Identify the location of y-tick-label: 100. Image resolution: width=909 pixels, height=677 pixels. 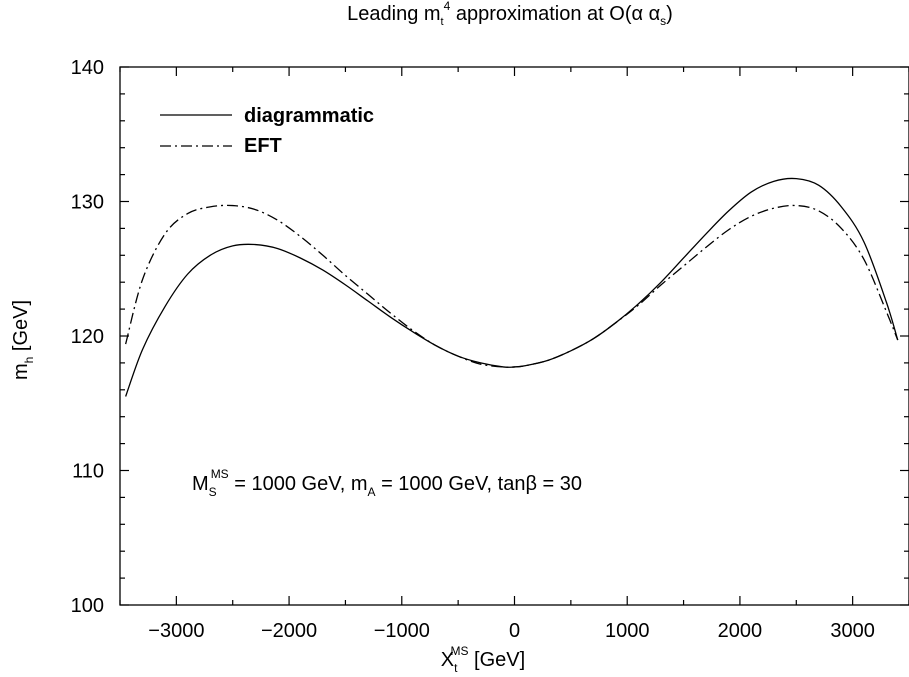
(87, 606).